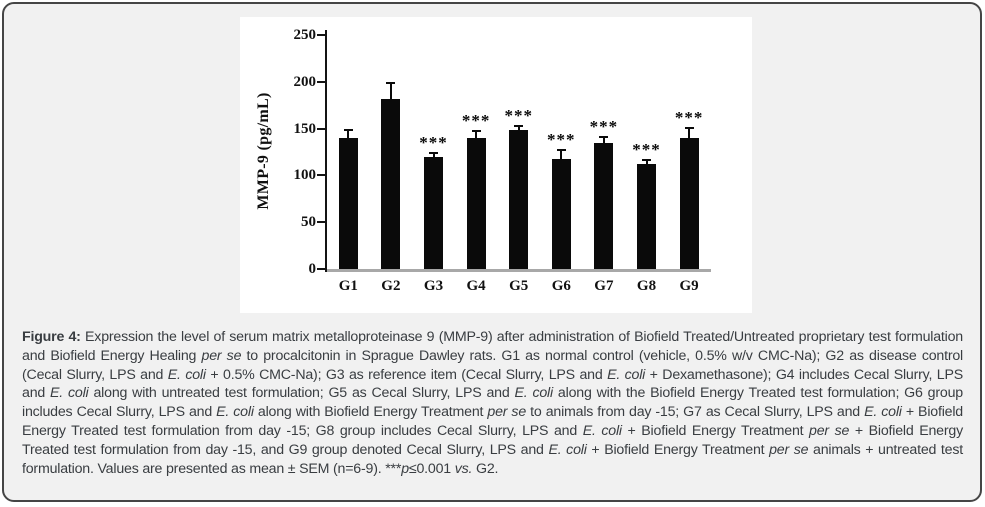 The height and width of the screenshot is (507, 985). What do you see at coordinates (561, 213) in the screenshot?
I see `bar-G6` at bounding box center [561, 213].